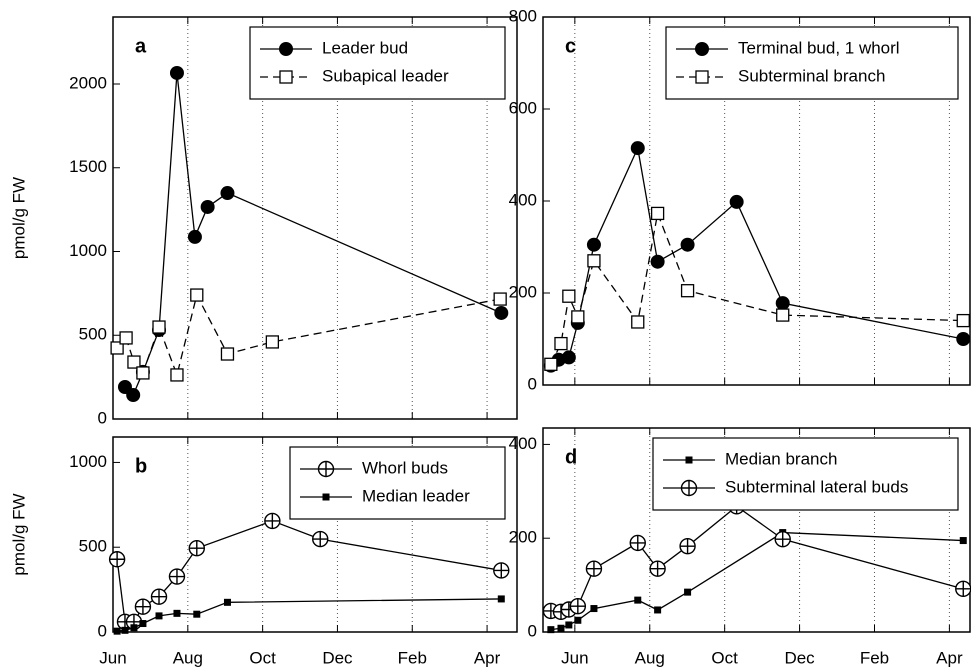 This screenshot has width=971, height=671. What do you see at coordinates (650, 657) in the screenshot?
I see `x-tick-label: Aug` at bounding box center [650, 657].